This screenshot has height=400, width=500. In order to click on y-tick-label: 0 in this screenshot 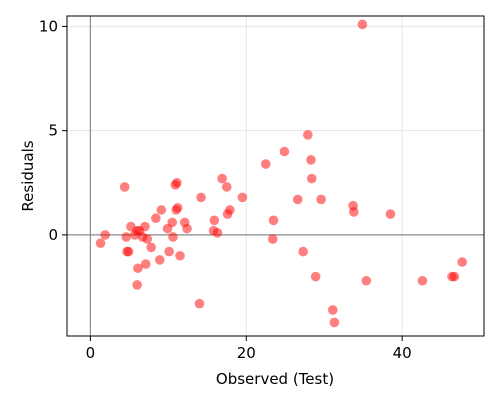, I will do `click(53, 235)`.